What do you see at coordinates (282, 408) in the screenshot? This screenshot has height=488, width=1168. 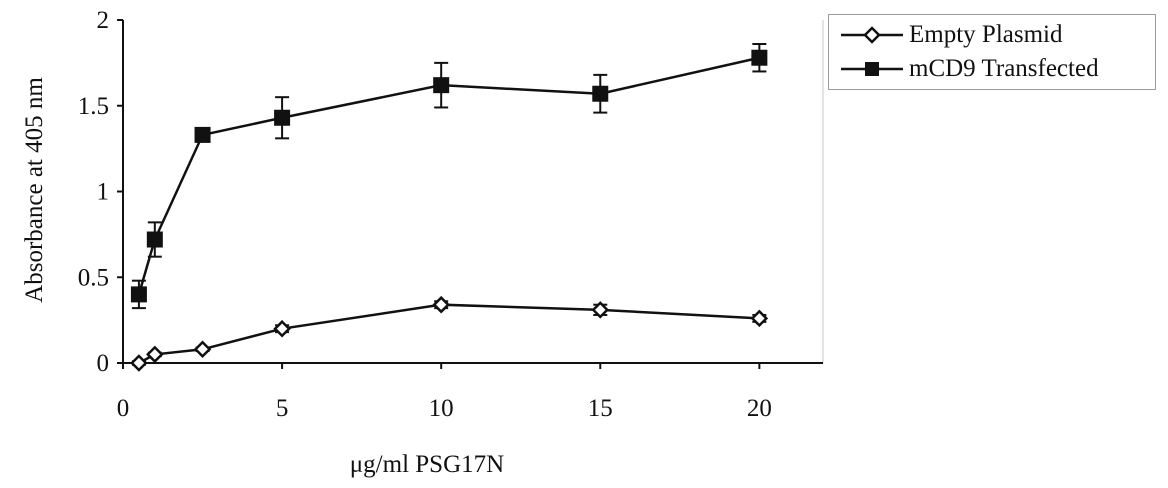 I see `x-tick-label: 5` at bounding box center [282, 408].